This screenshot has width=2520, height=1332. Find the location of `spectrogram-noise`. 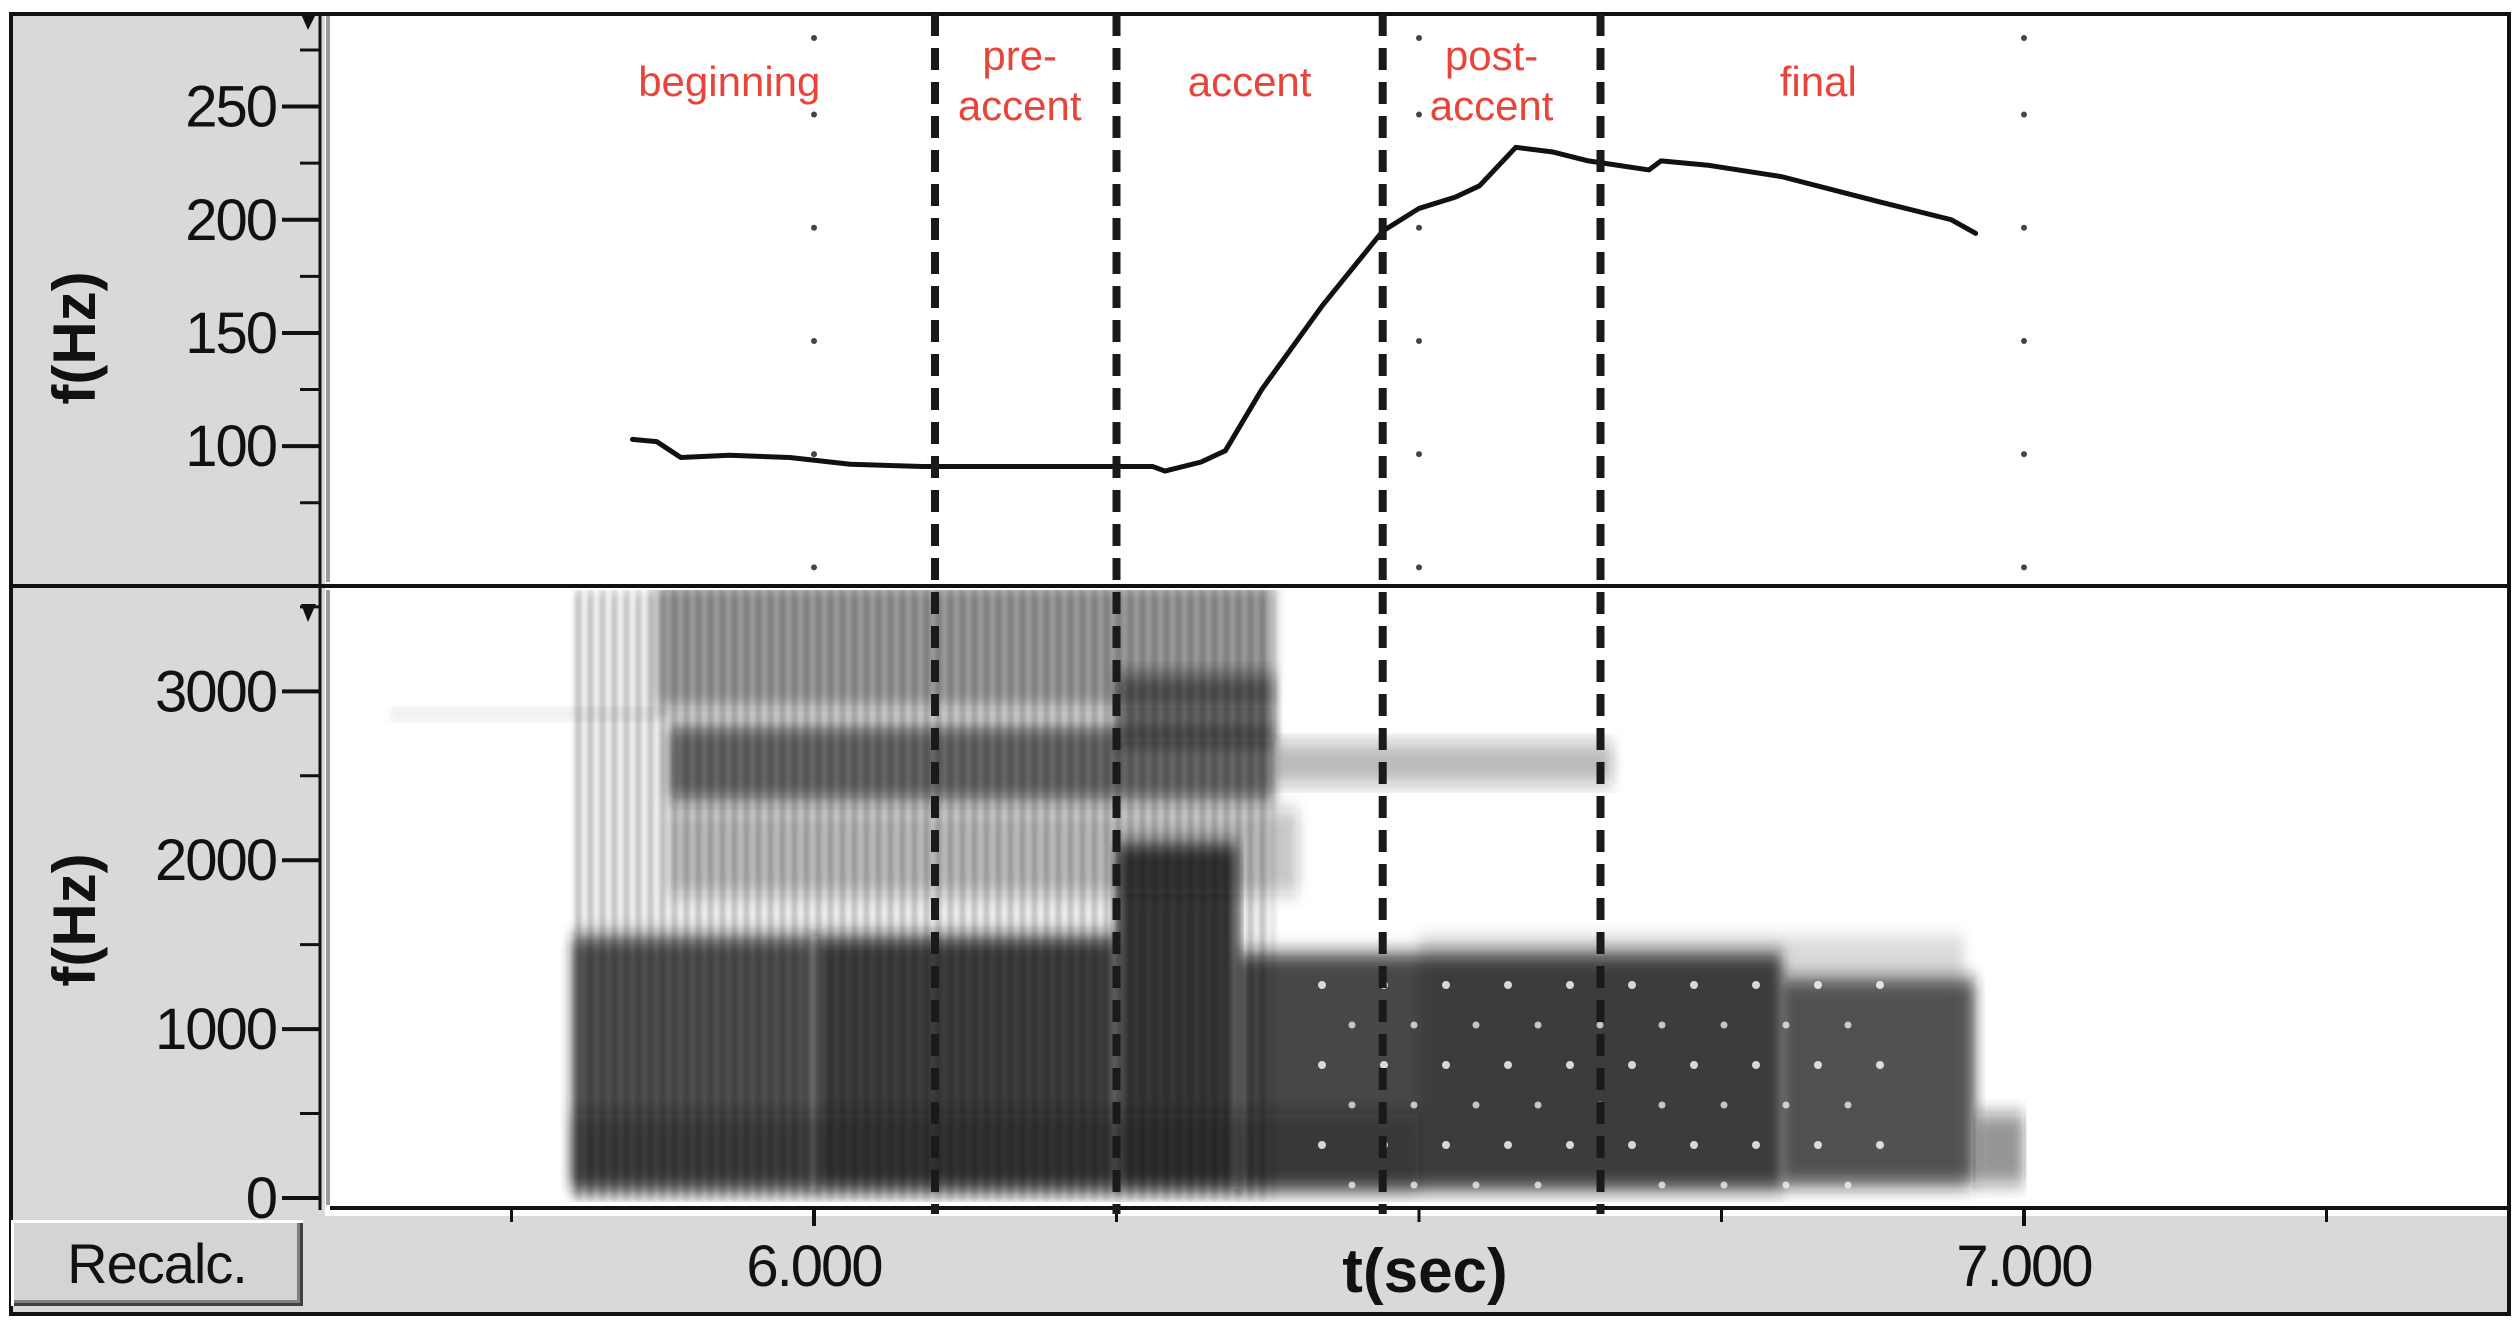

spectrogram-noise is located at coordinates (529, 714).